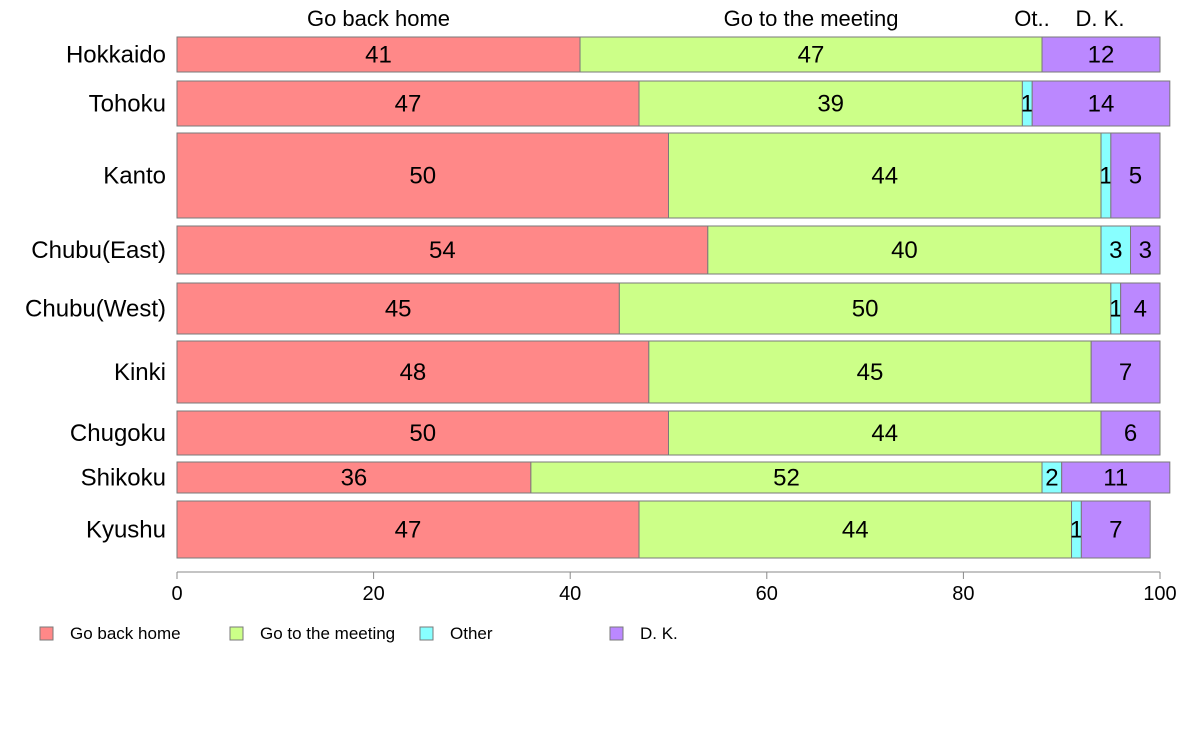  I want to click on bar-value-label: 48, so click(413, 372).